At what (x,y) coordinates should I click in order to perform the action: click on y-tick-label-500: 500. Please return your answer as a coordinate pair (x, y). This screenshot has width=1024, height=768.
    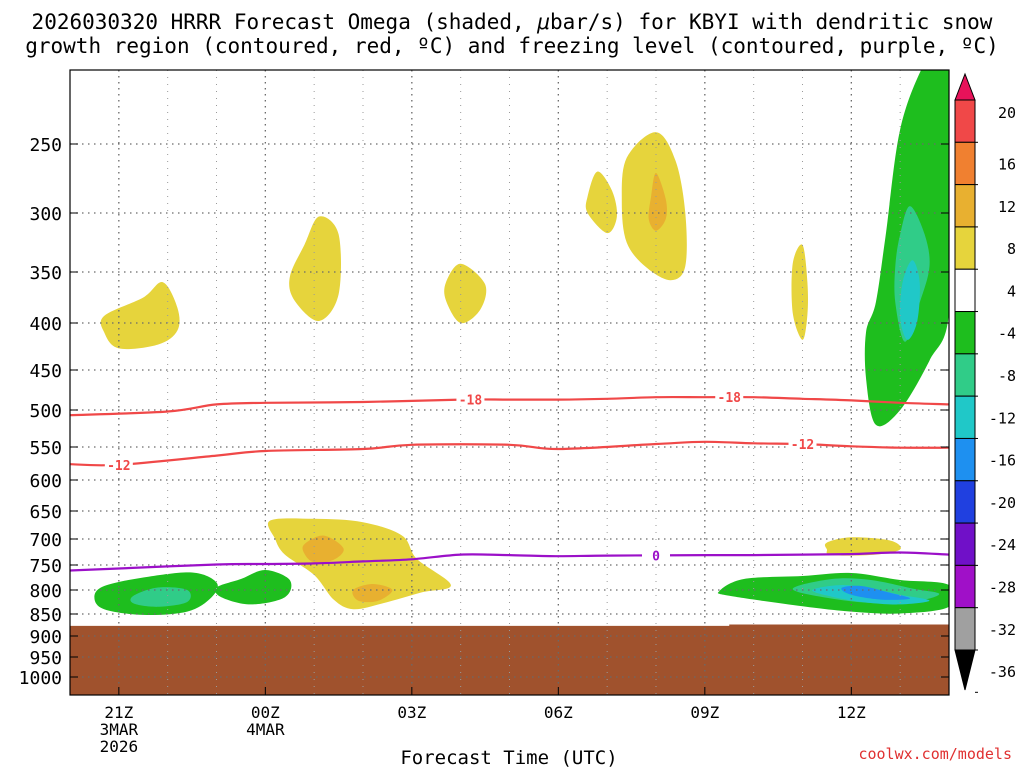
    Looking at the image, I should click on (45, 411).